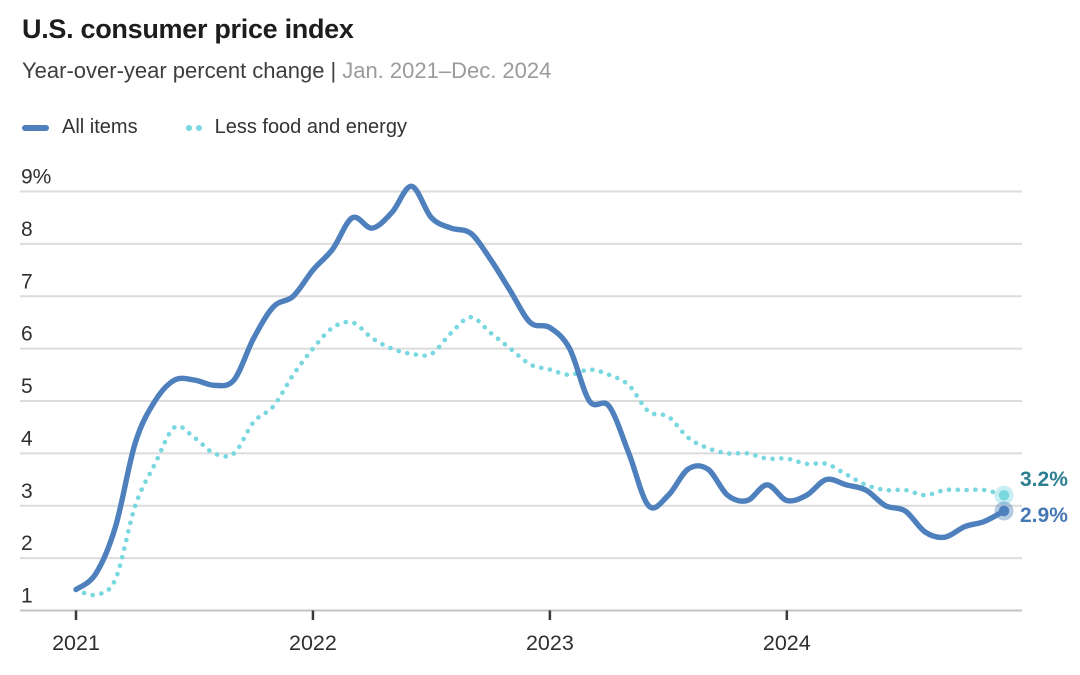 This screenshot has width=1080, height=675. I want to click on y-tick-label: 6, so click(27, 334).